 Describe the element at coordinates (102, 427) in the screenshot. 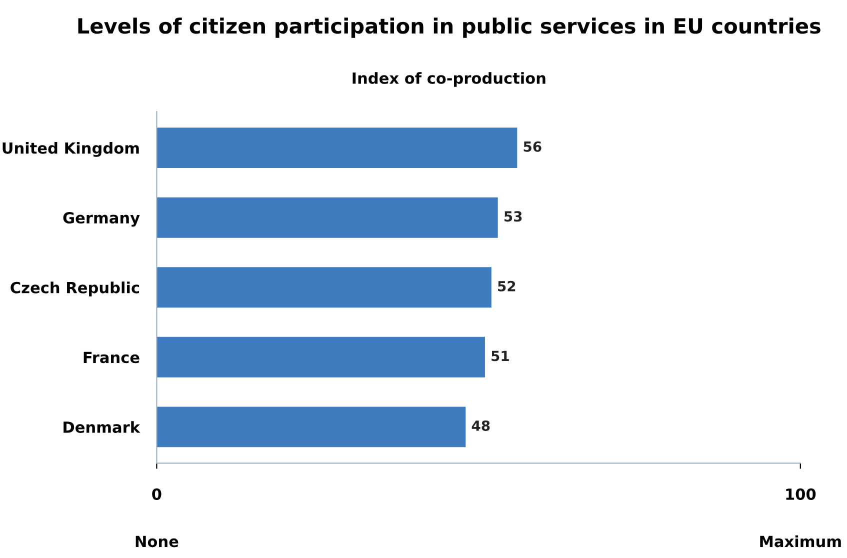

I see `y-tick-label: Denmark` at that location.